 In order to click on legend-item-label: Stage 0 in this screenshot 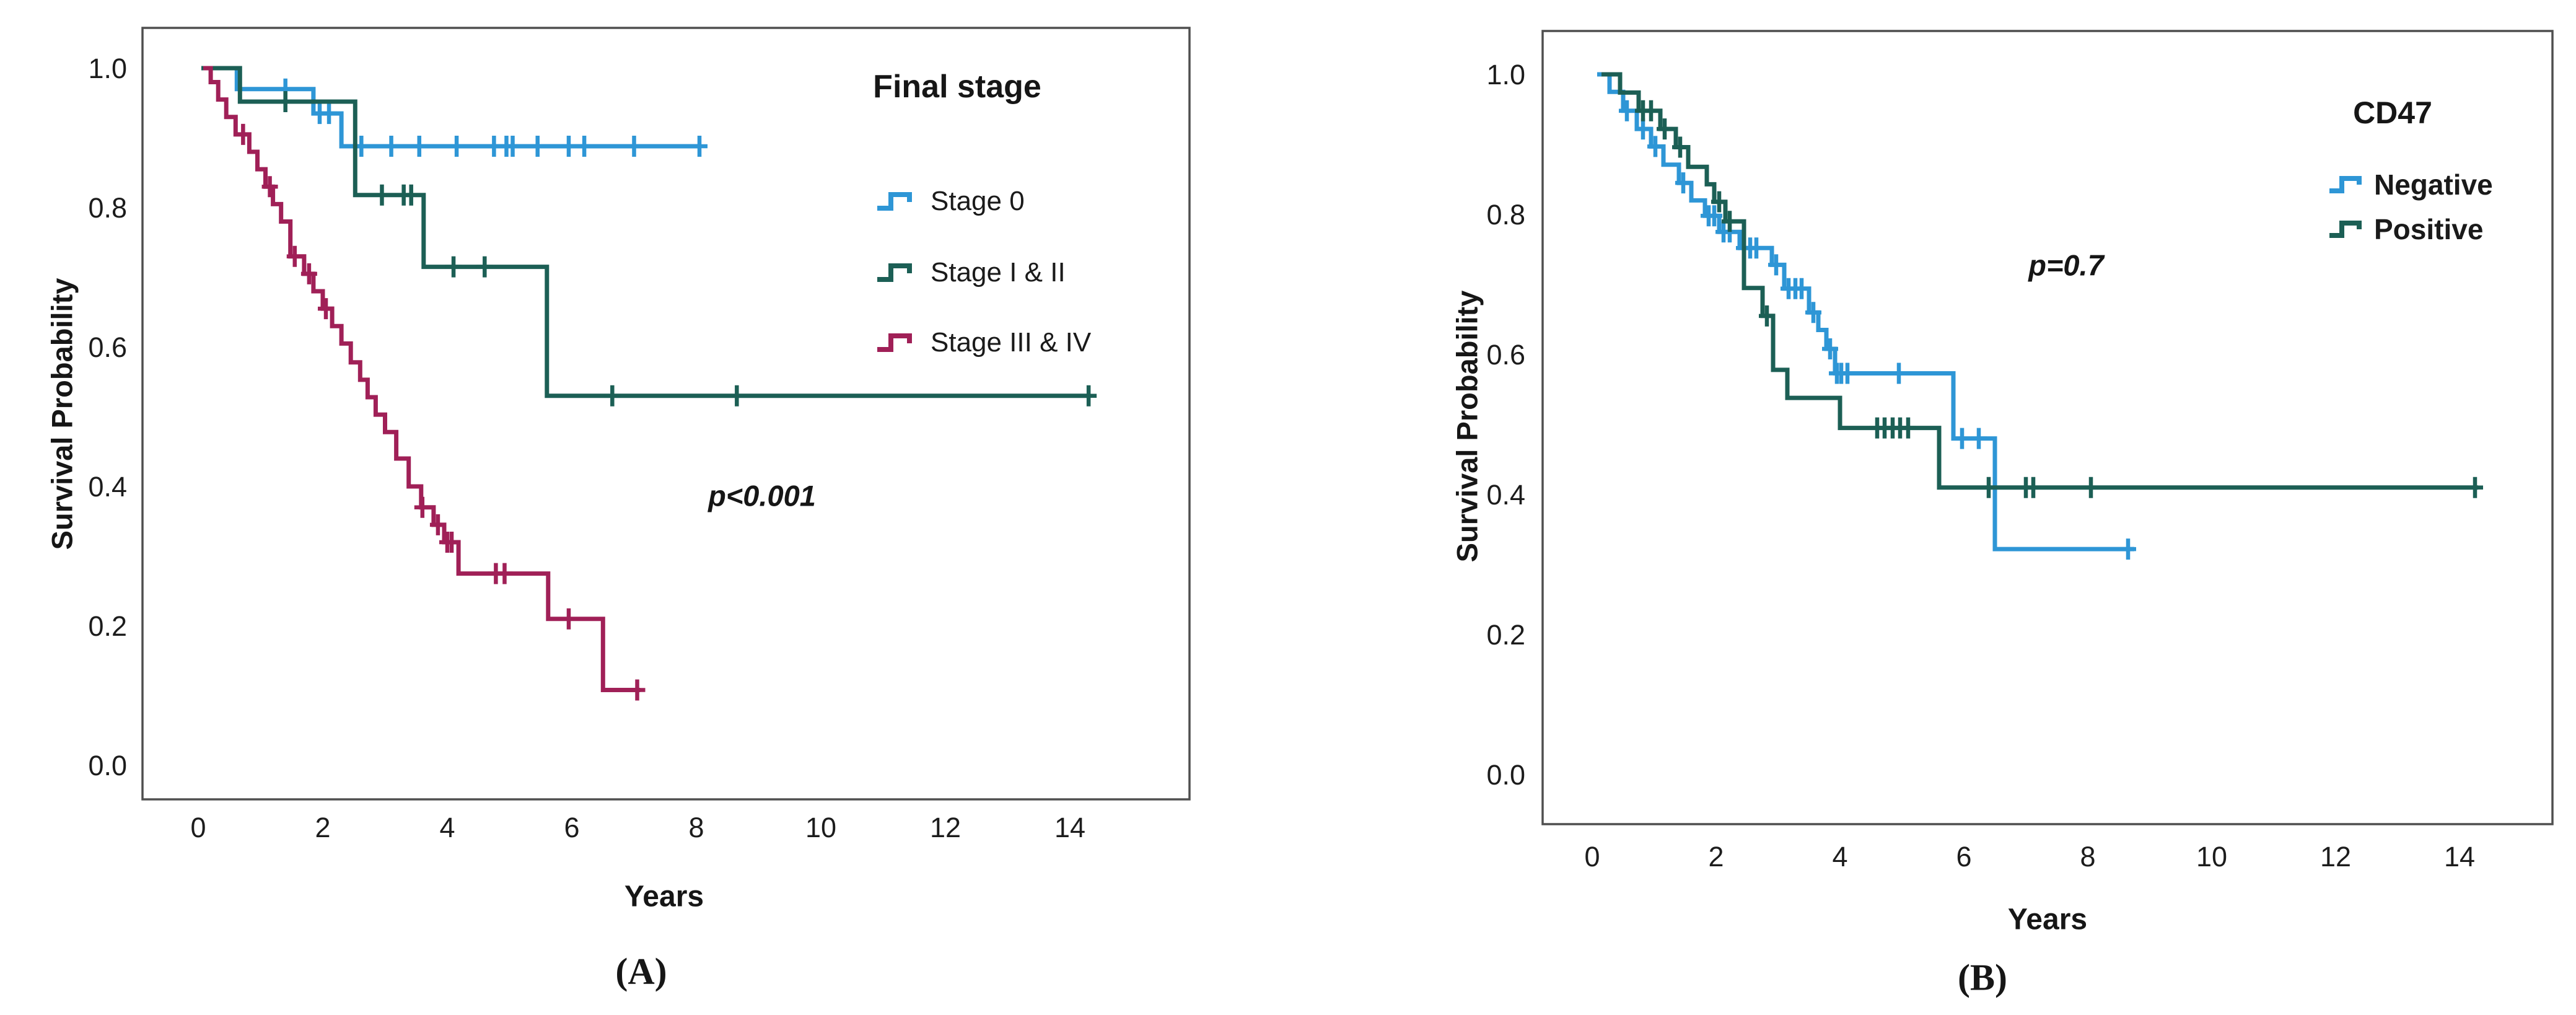, I will do `click(978, 201)`.